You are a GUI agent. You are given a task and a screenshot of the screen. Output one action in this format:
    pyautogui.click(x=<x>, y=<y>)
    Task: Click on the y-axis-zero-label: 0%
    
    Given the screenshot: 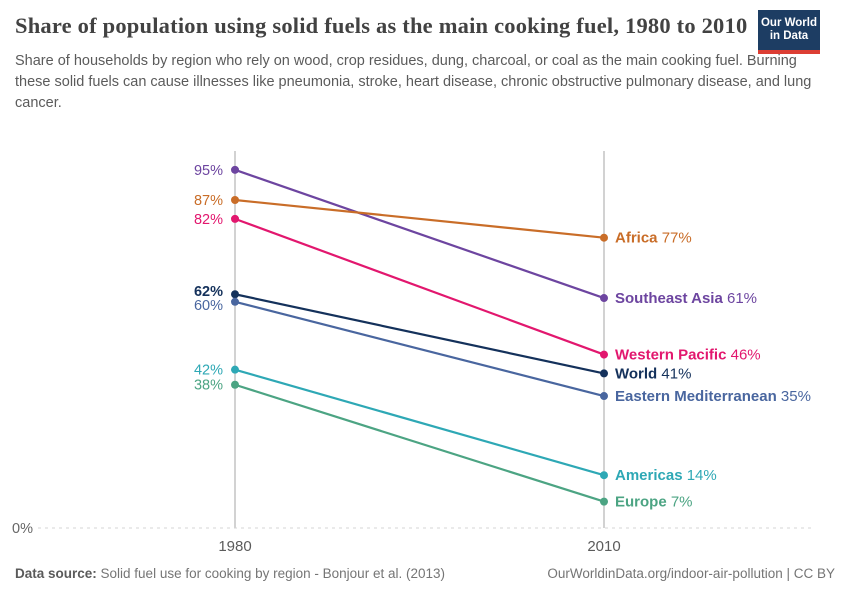 What is the action you would take?
    pyautogui.click(x=22, y=529)
    